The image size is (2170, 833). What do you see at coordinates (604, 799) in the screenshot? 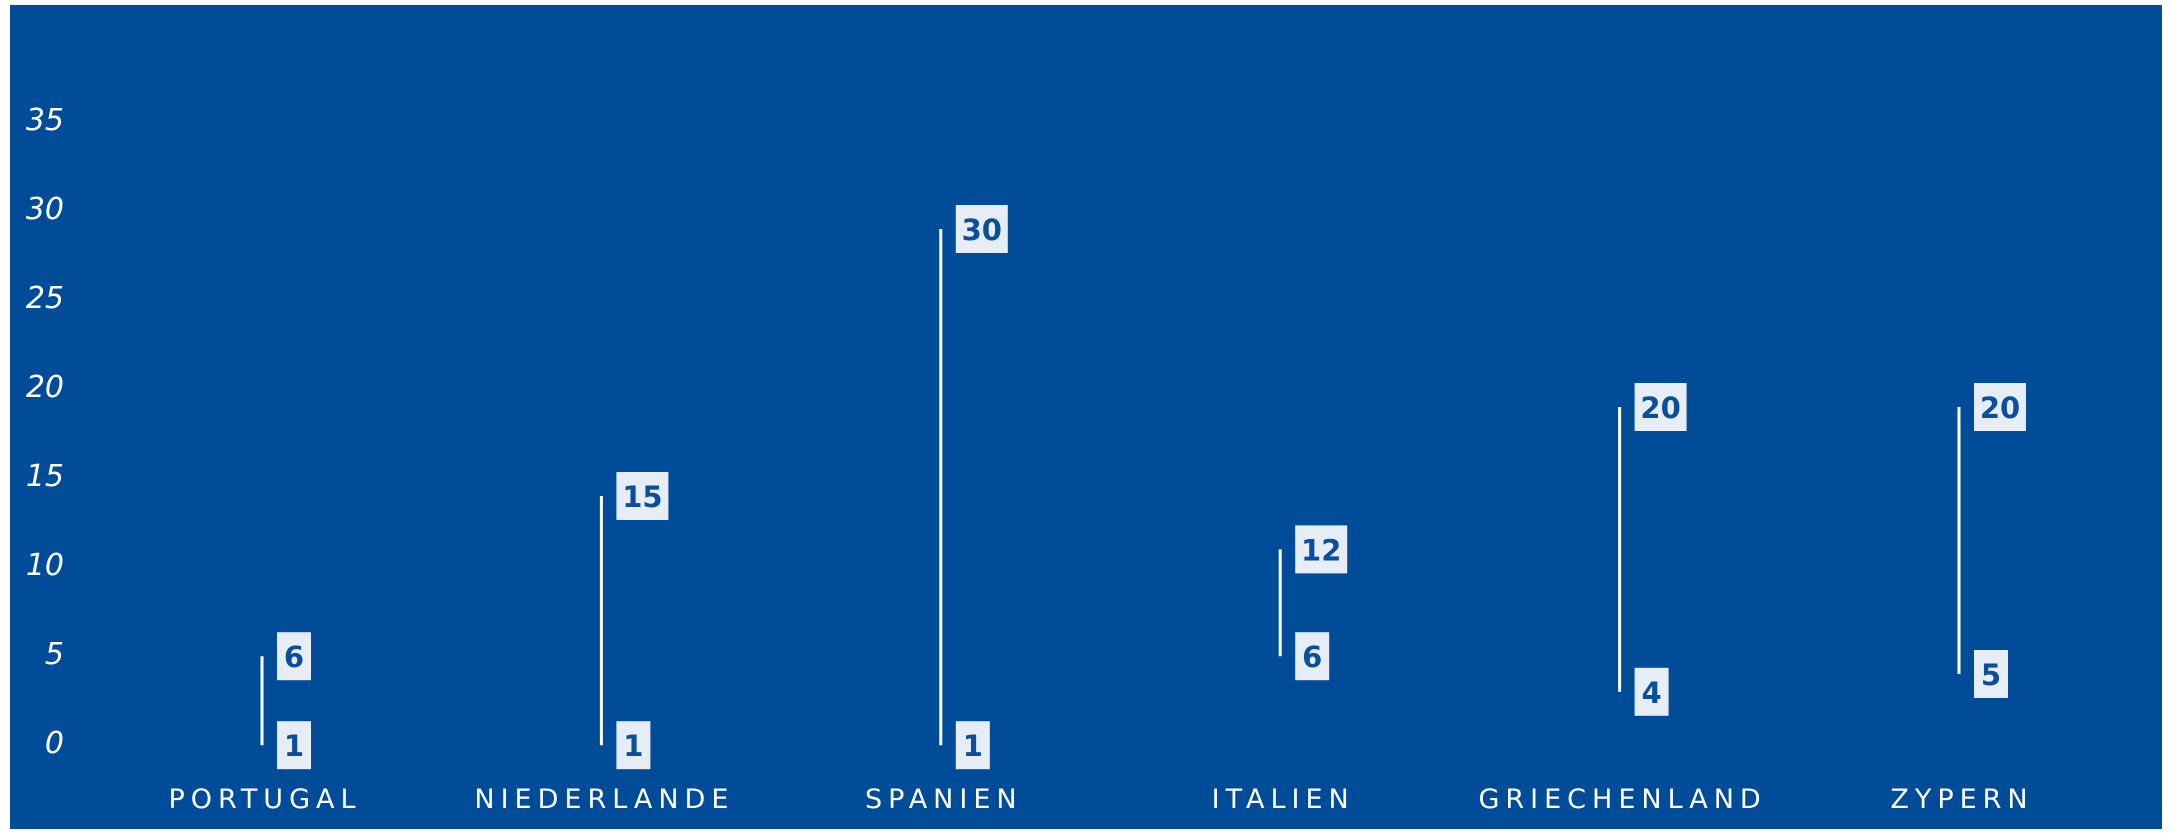
I see `x-tick-label: NIEDERLANDE` at bounding box center [604, 799].